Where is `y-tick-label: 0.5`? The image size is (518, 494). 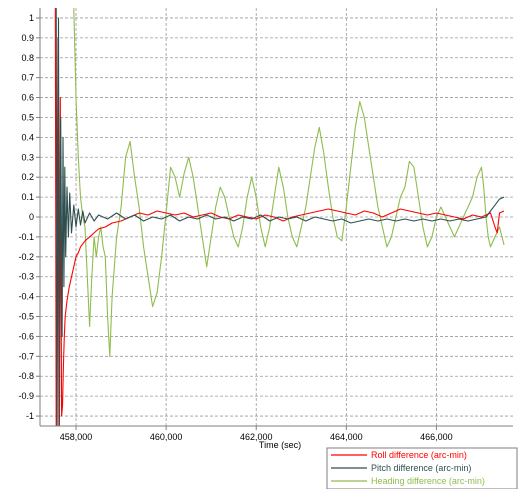 y-tick-label: 0.5 is located at coordinates (27, 117).